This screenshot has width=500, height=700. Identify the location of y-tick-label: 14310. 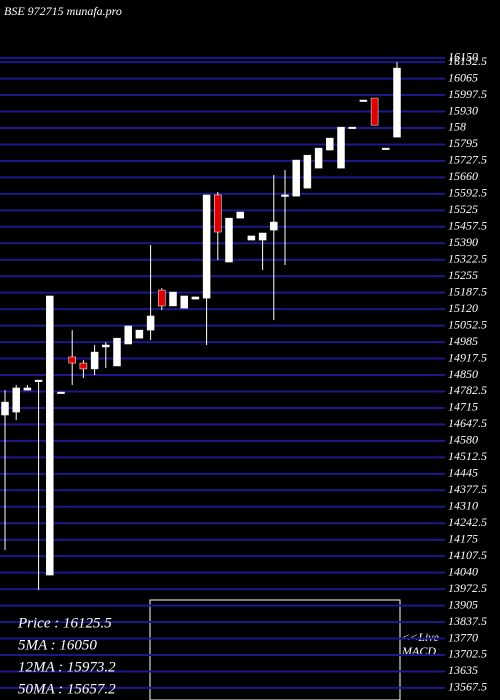
(463, 506).